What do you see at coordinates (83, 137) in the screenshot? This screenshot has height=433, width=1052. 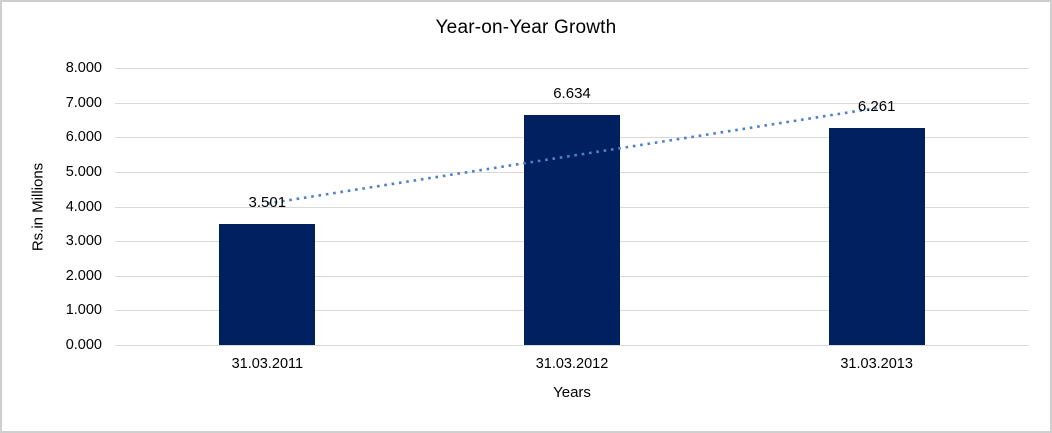 I see `y-axis-tick-label: 6.000` at bounding box center [83, 137].